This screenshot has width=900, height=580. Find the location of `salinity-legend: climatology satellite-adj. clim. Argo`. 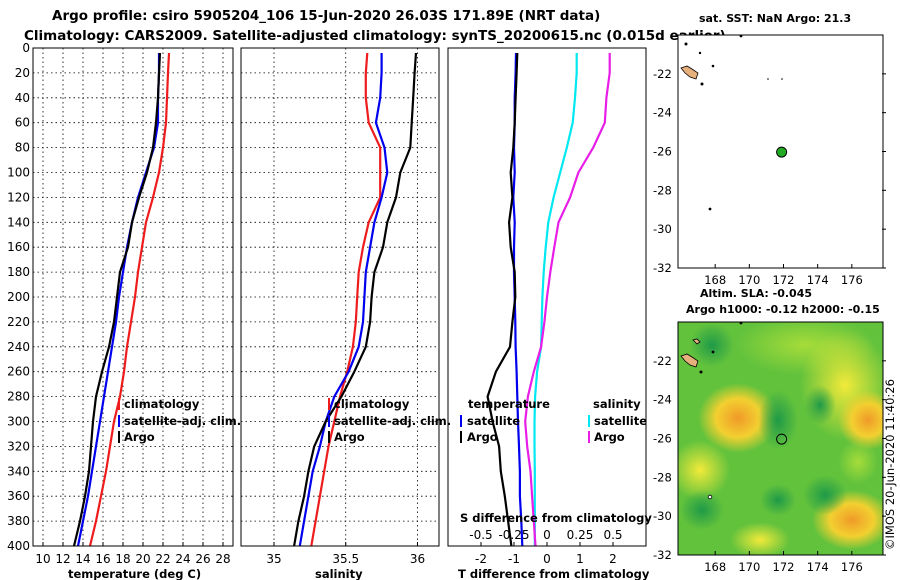

salinity-legend: climatology satellite-adj. clim. Argo is located at coordinates (389, 420).